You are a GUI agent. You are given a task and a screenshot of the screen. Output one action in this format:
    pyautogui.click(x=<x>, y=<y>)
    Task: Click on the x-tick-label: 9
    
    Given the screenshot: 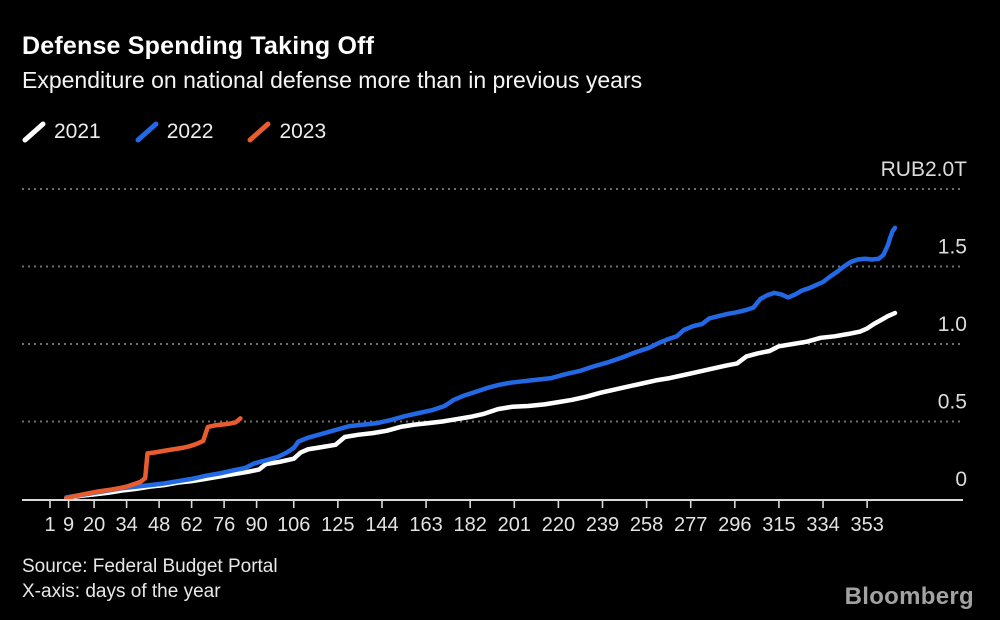 What is the action you would take?
    pyautogui.click(x=68, y=525)
    